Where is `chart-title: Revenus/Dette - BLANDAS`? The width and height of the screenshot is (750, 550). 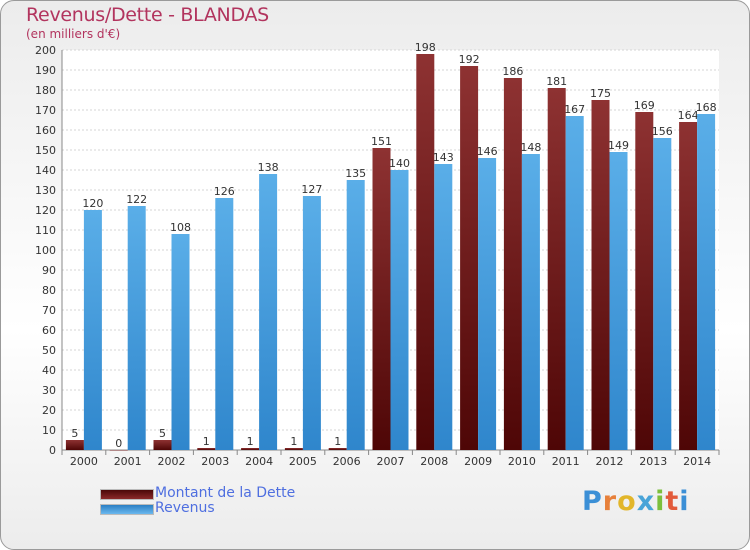
chart-title: Revenus/Dette - BLANDAS is located at coordinates (147, 15).